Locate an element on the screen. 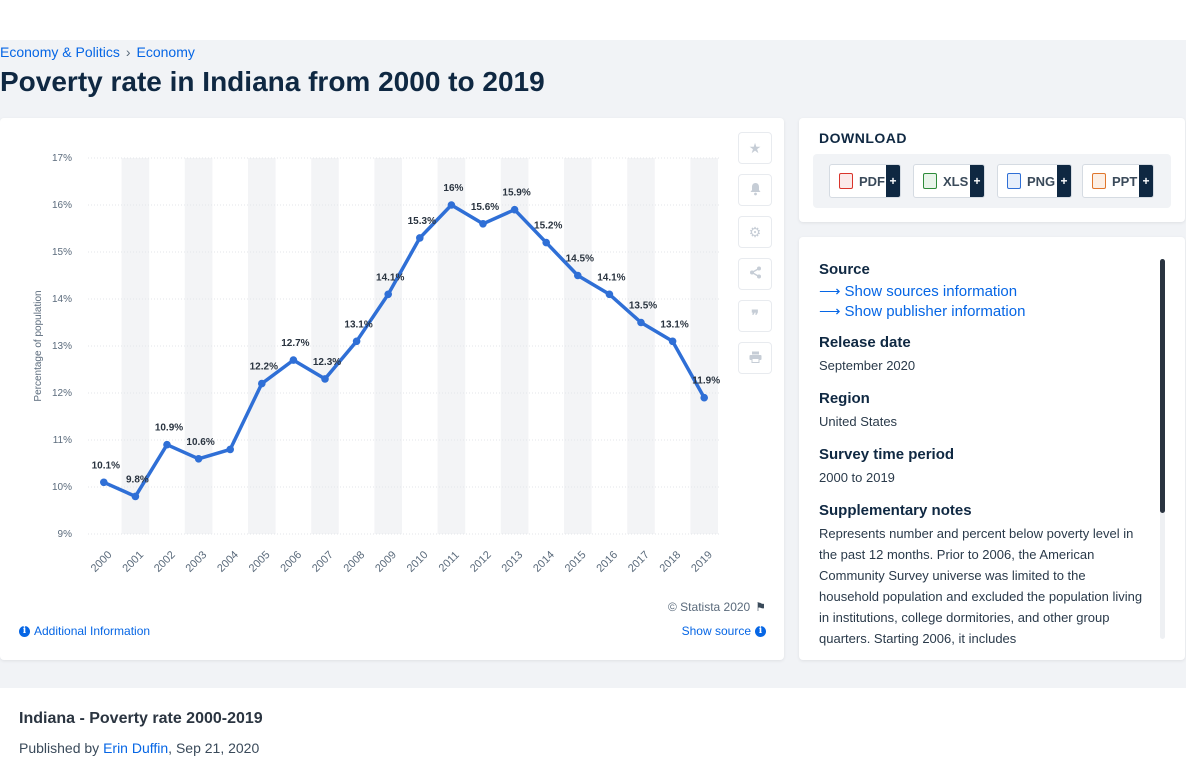 The height and width of the screenshot is (760, 1186). download-title: DOWNLOAD is located at coordinates (863, 138).